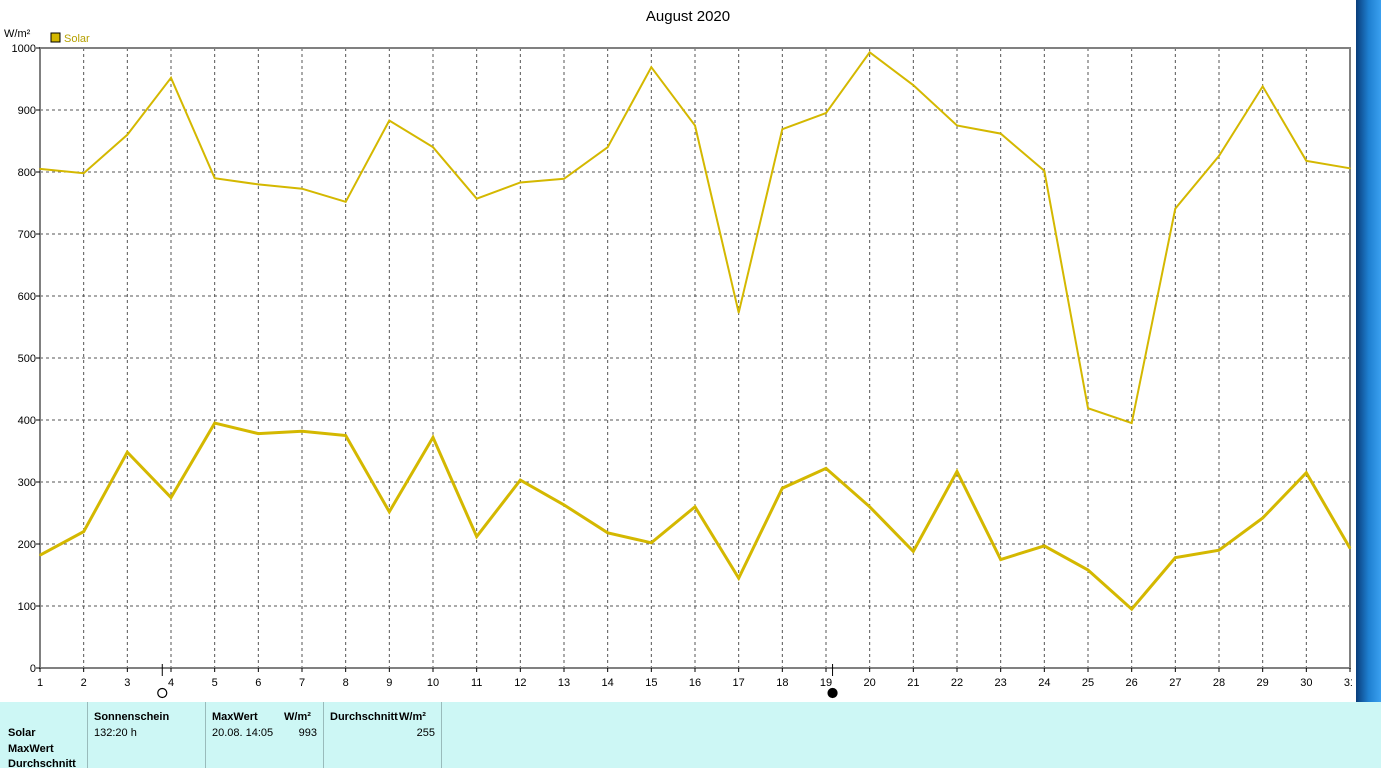  I want to click on y-tick-label: 900, so click(27, 111).